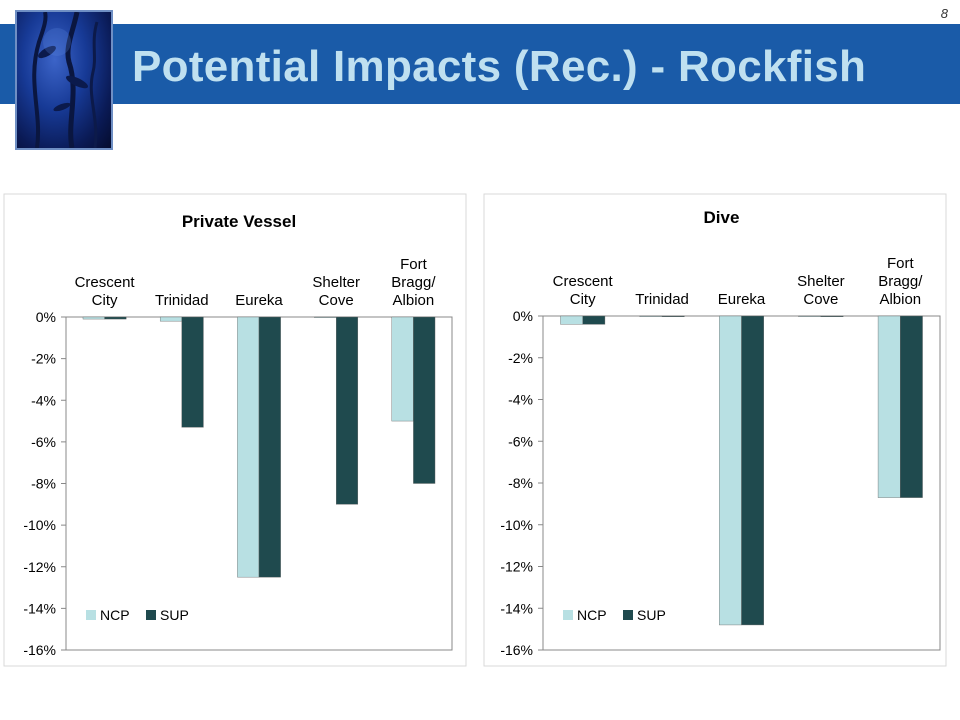 This screenshot has width=960, height=720. I want to click on chart-title: Private Vessel, so click(239, 221).